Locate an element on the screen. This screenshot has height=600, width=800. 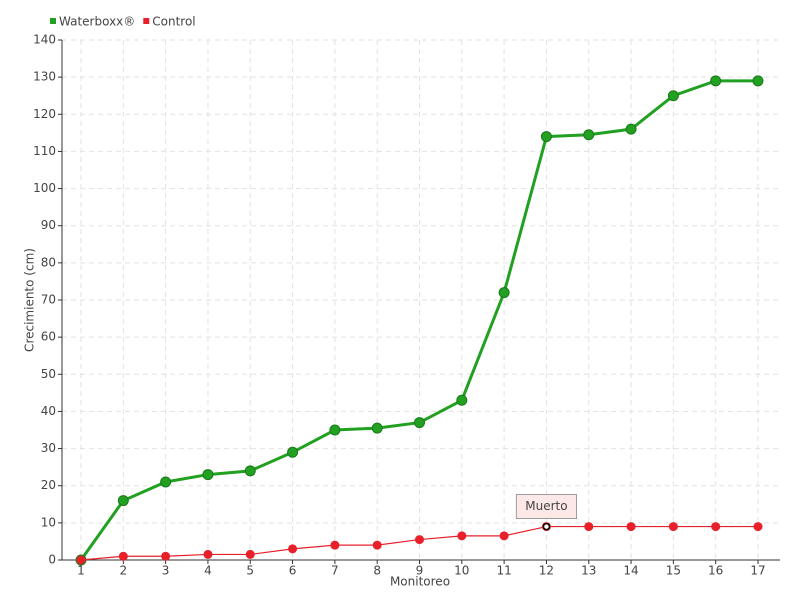
y-tick-label: 30 is located at coordinates (48, 448).